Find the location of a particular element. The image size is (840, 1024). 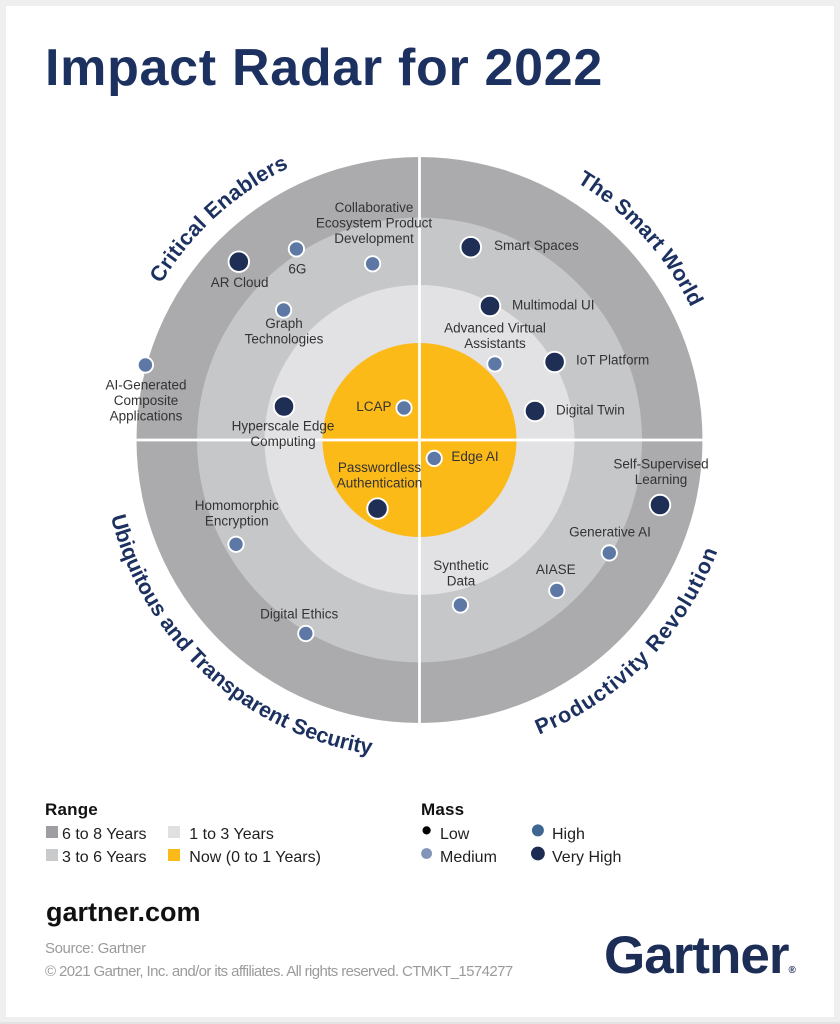

svg-text: Smart Spaces is located at coordinates (536, 245).